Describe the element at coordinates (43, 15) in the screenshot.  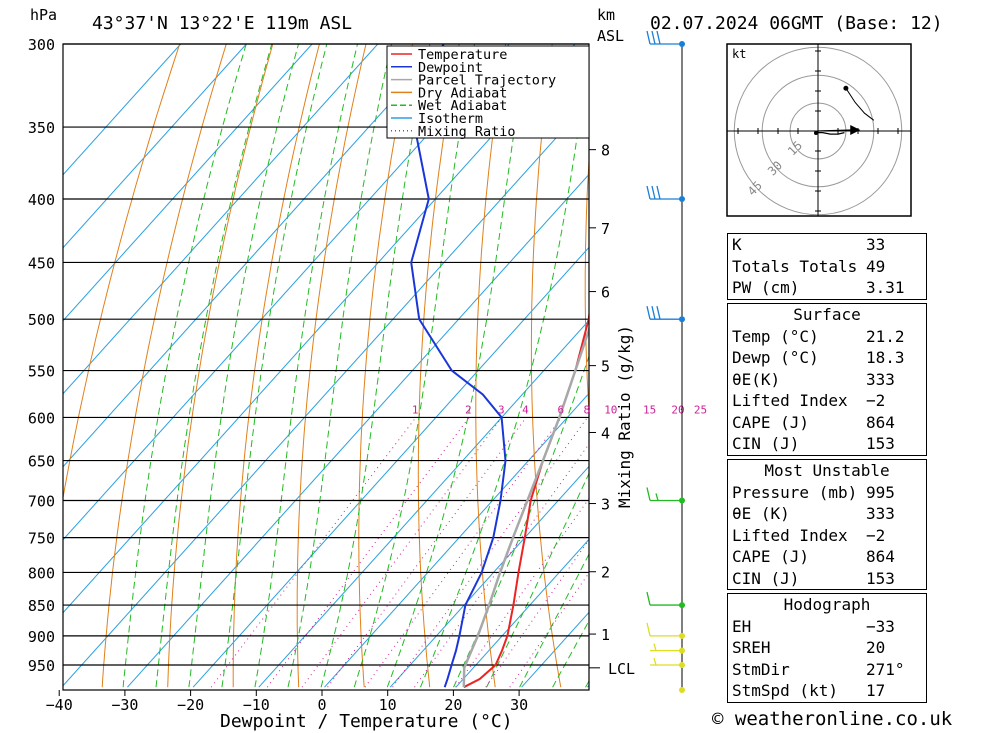
I see `pressure-unit-label: hPa` at that location.